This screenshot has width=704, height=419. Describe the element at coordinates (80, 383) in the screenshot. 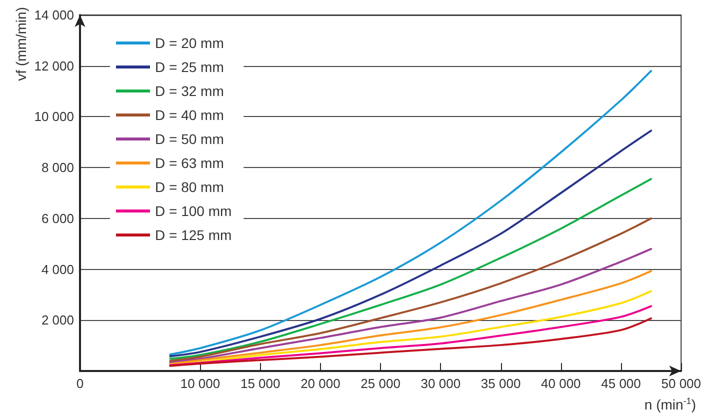

I see `x-tick-label: 0` at that location.